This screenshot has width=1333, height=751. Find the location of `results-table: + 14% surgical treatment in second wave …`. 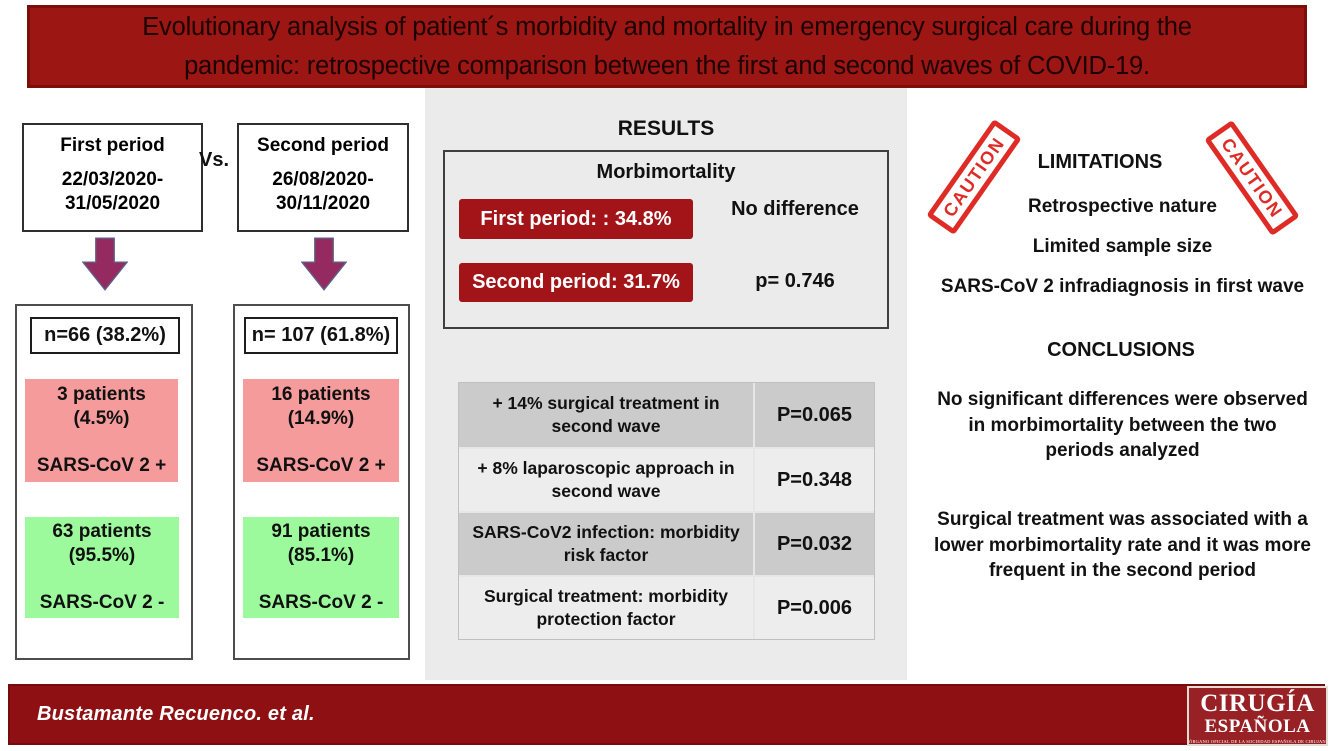

results-table: + 14% surgical treatment in second wave … is located at coordinates (666, 511).